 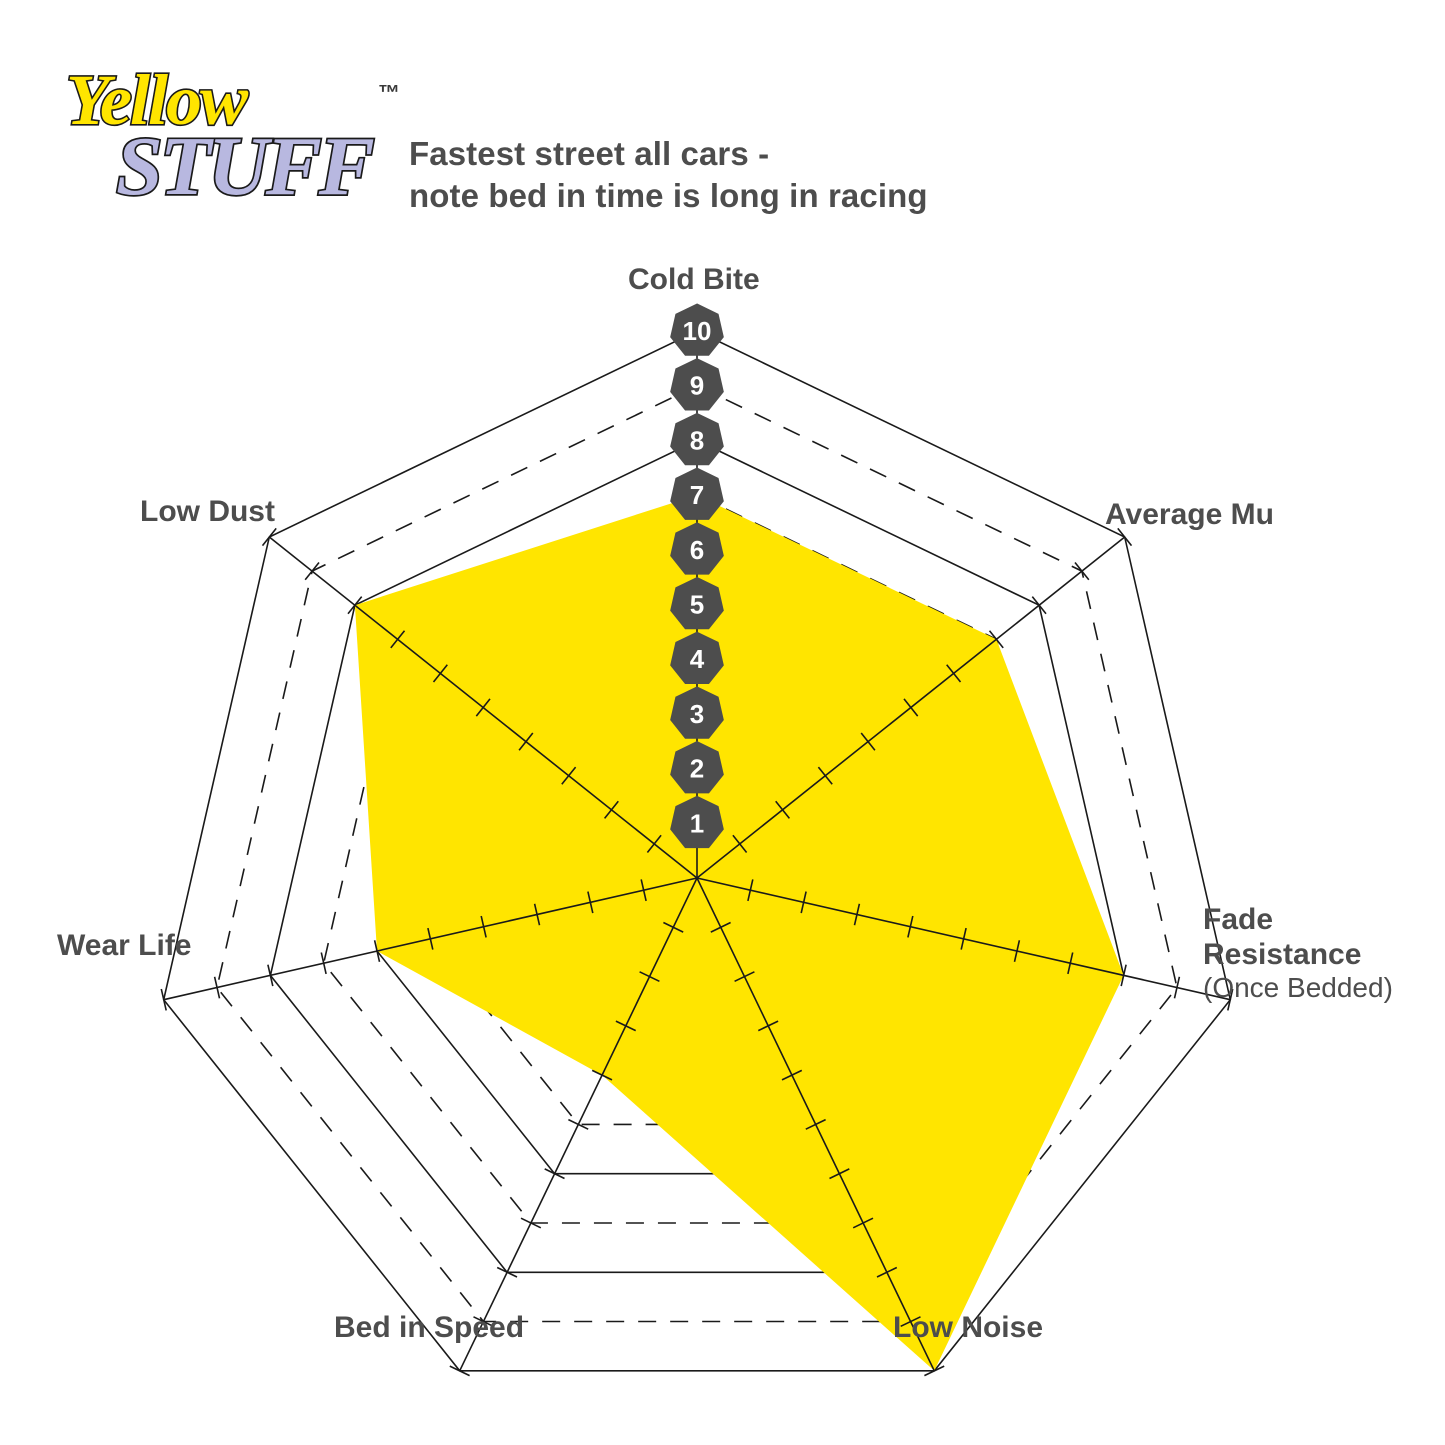 I want to click on yellowstuff-logo: Yellow STUFF ™, so click(x=231, y=145).